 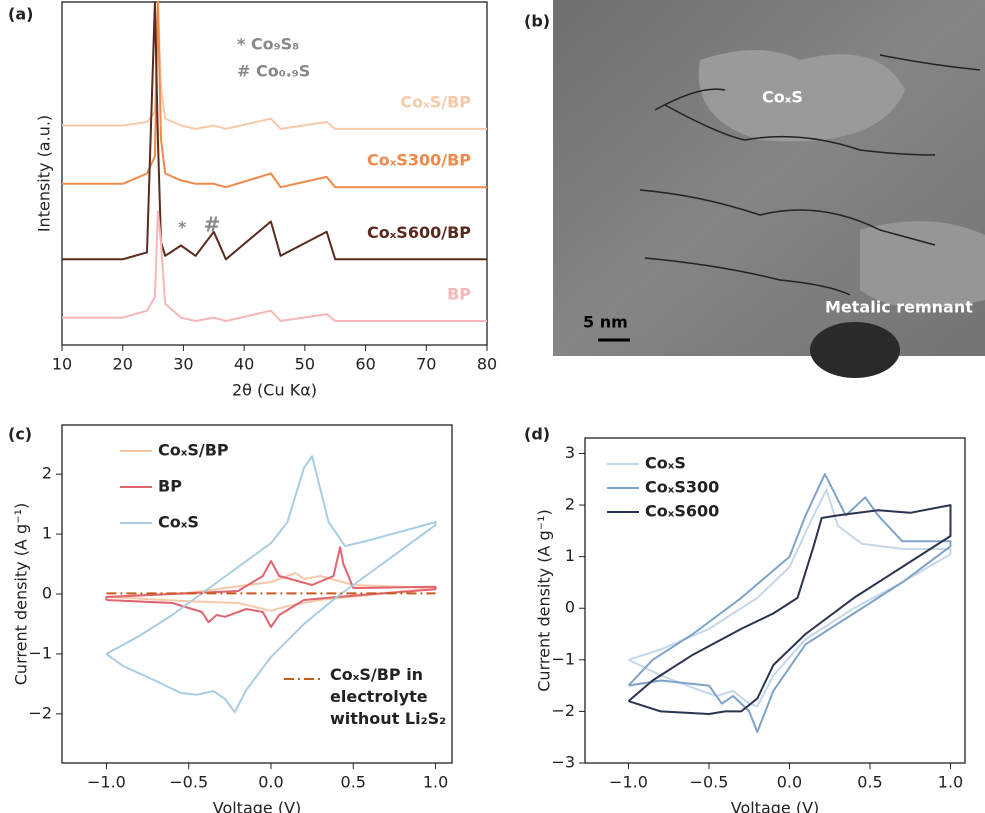 I want to click on annotation: # Co₀.₉S, so click(x=273, y=71).